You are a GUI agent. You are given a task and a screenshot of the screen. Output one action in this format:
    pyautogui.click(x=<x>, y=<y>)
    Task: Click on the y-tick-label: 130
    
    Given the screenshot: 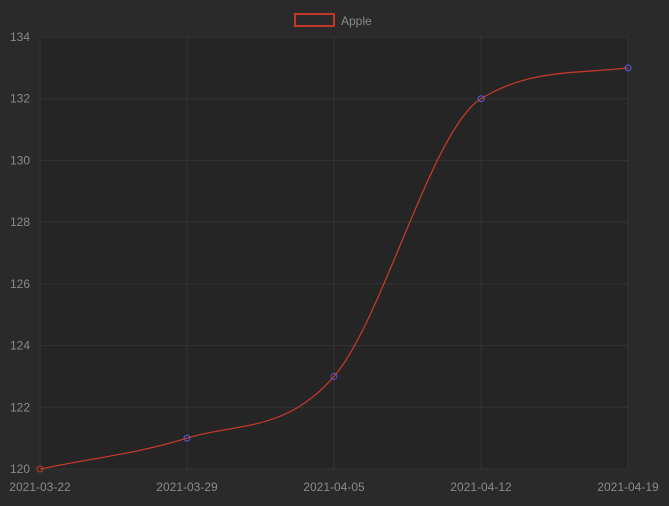 What is the action you would take?
    pyautogui.click(x=20, y=160)
    